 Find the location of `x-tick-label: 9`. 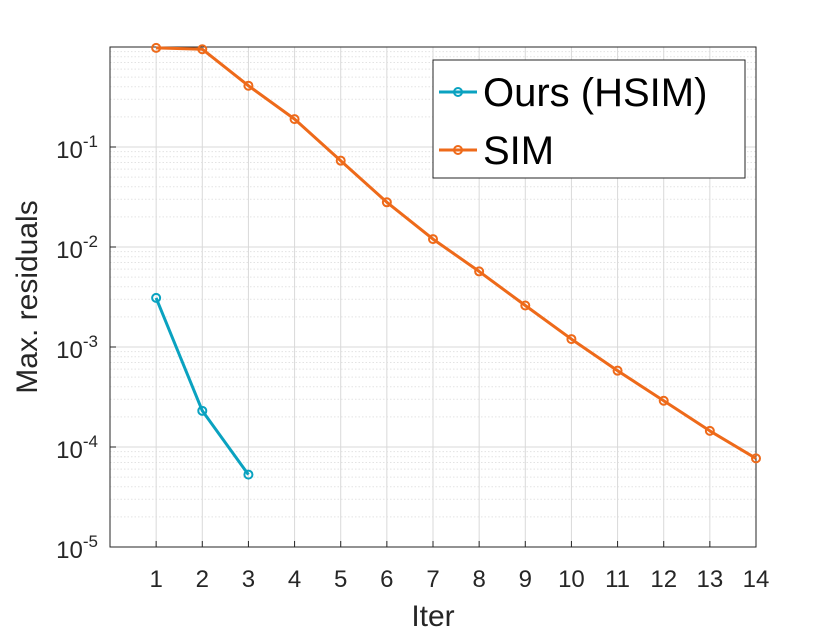

x-tick-label: 9 is located at coordinates (525, 579).